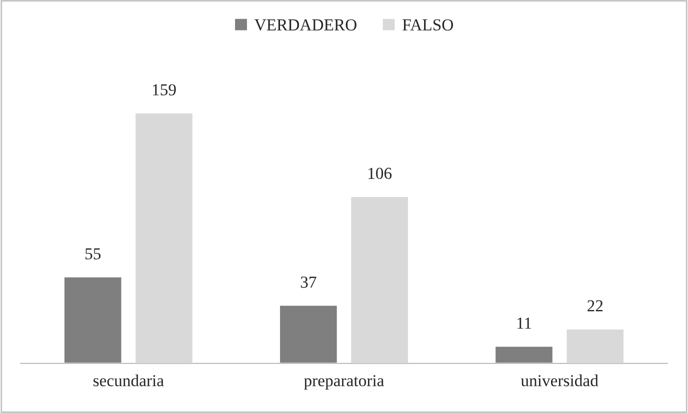  I want to click on x-tick-label: preparatoria, so click(344, 382).